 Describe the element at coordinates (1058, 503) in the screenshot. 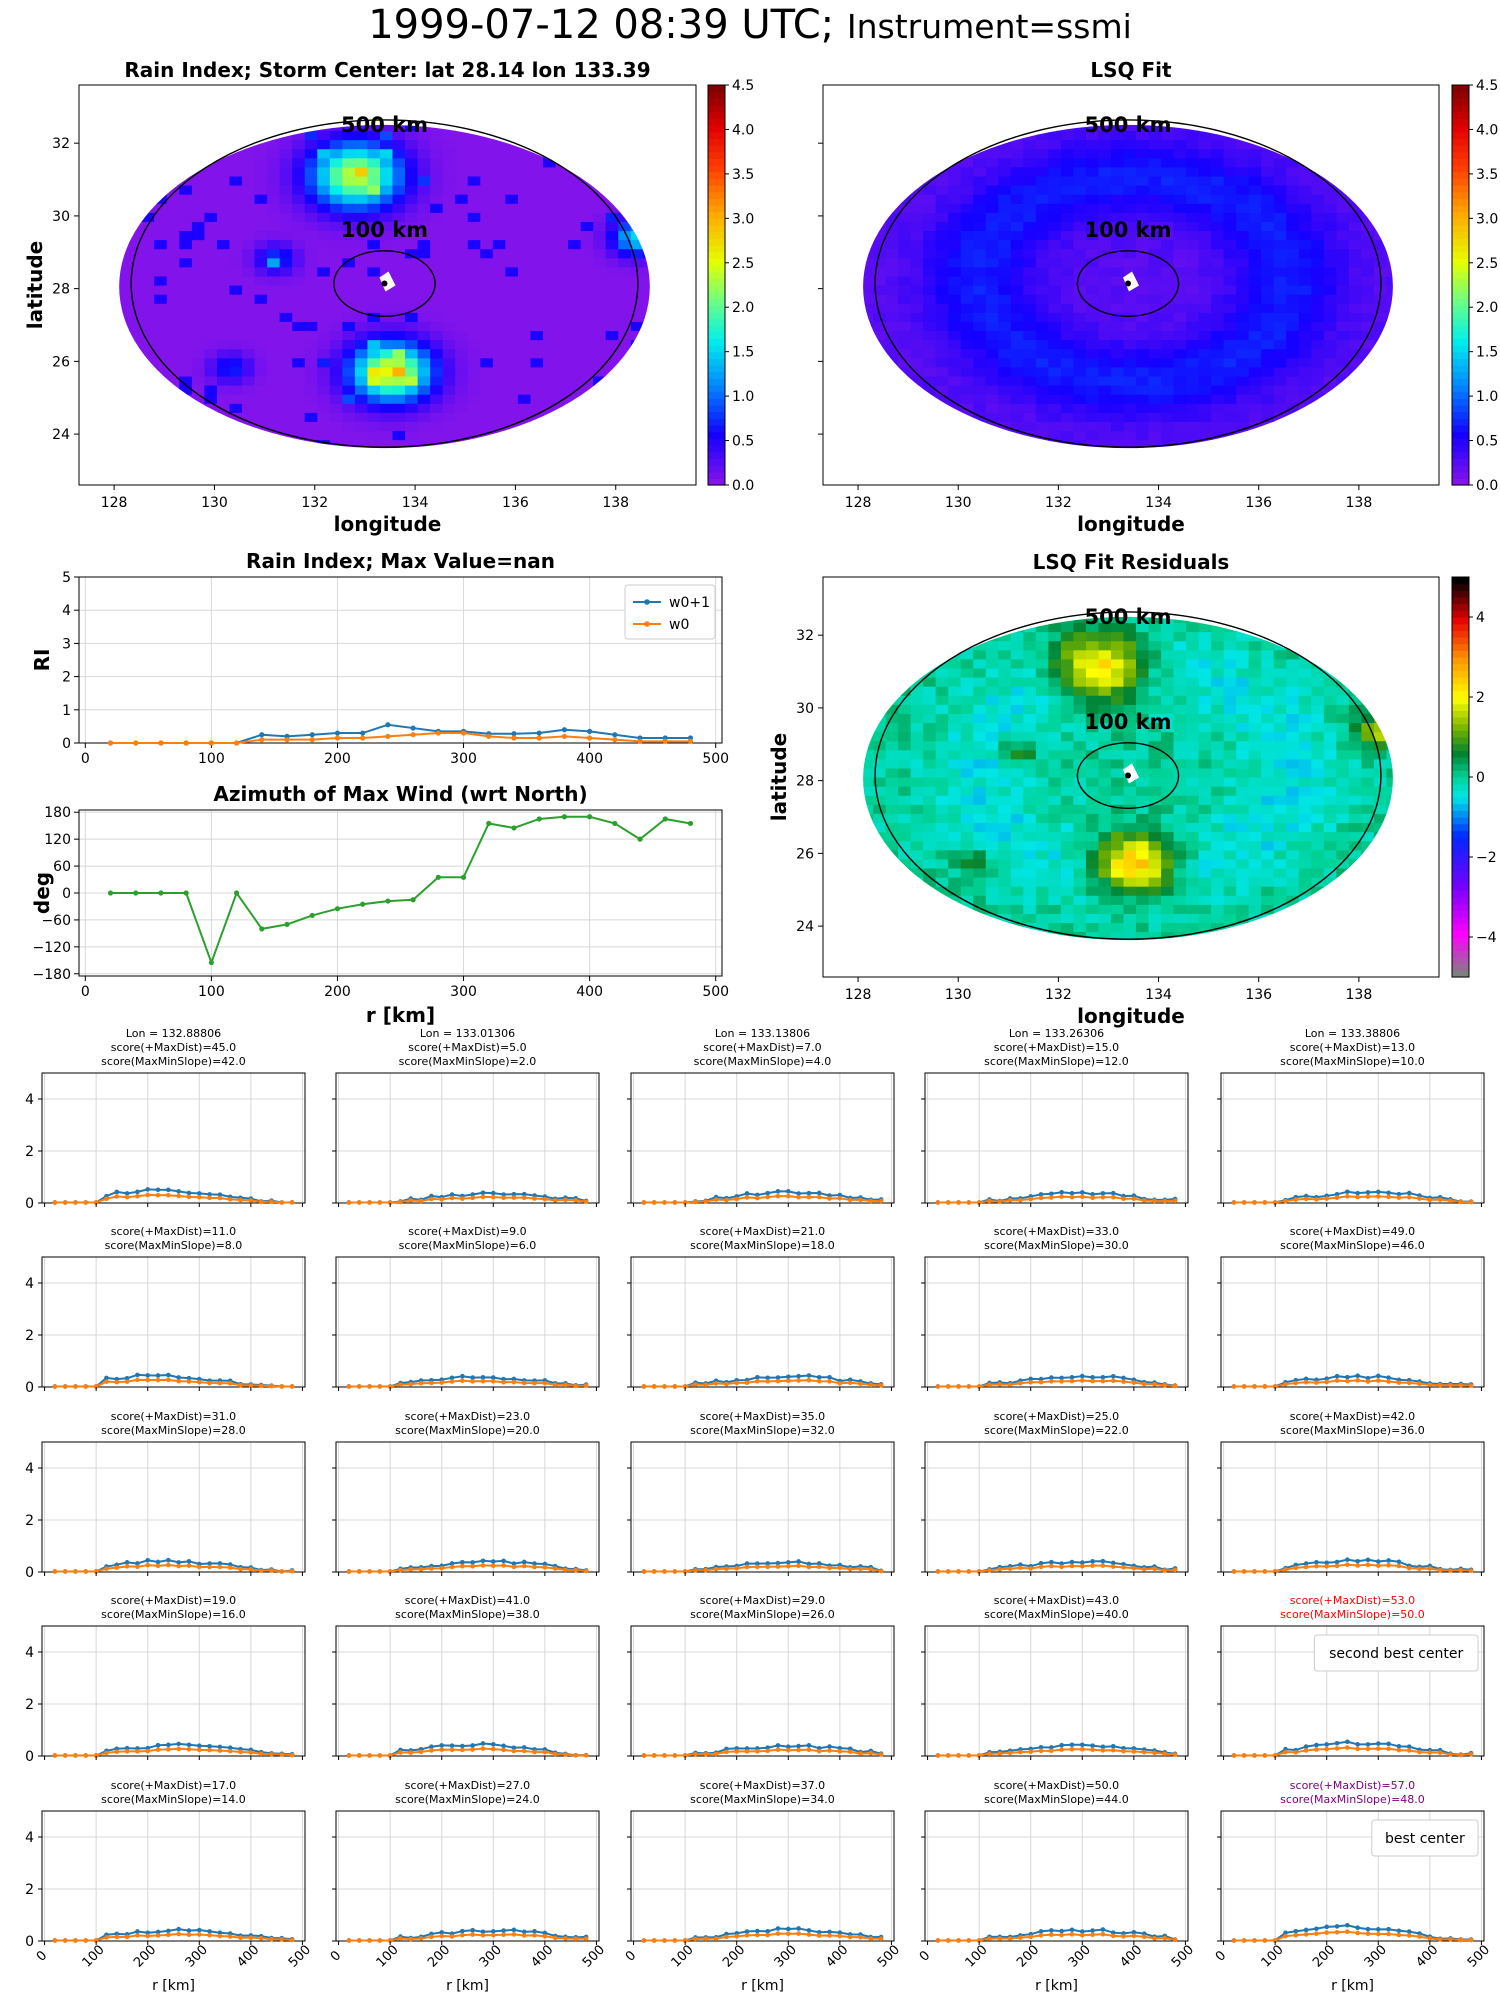

I see `x-tick-label: 132` at that location.